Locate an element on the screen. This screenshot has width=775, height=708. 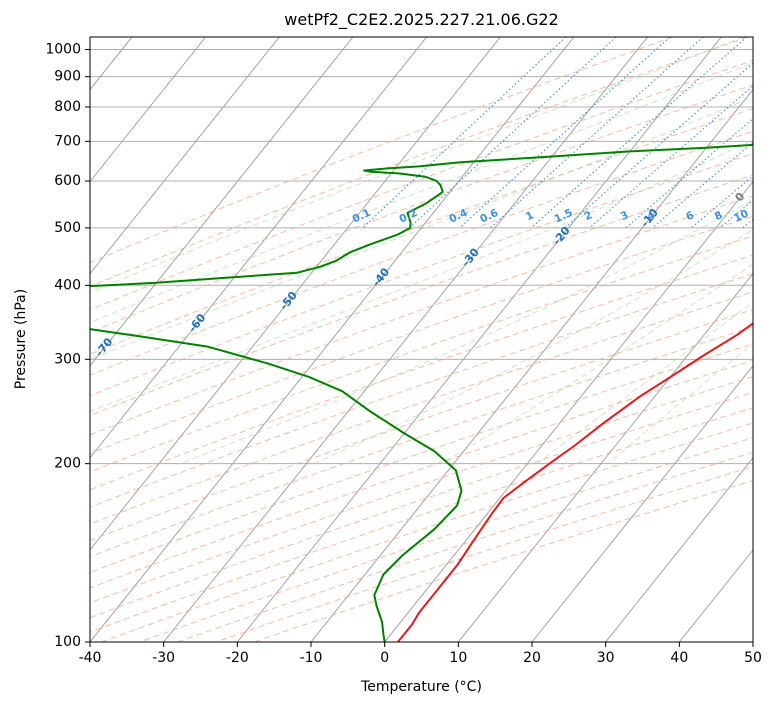
y-tick-label: 100 is located at coordinates (67, 642).